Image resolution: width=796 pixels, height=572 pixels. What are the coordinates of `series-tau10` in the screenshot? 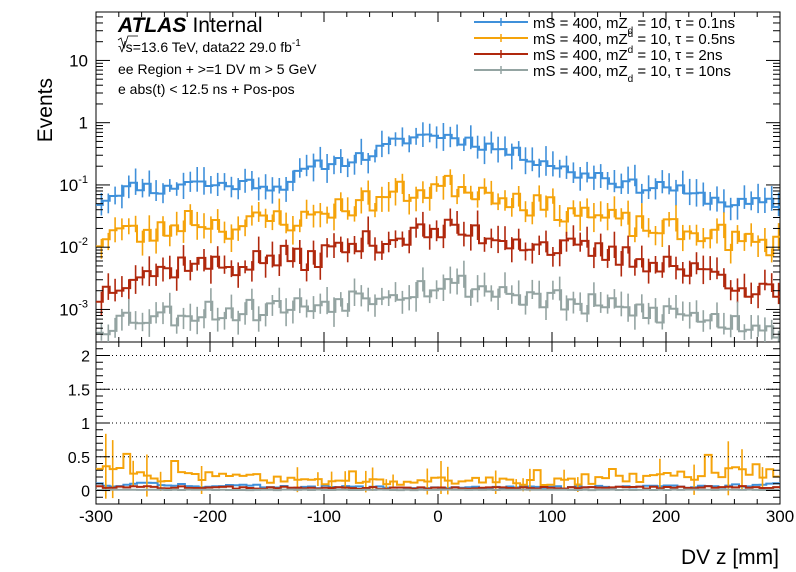 It's located at (438, 301).